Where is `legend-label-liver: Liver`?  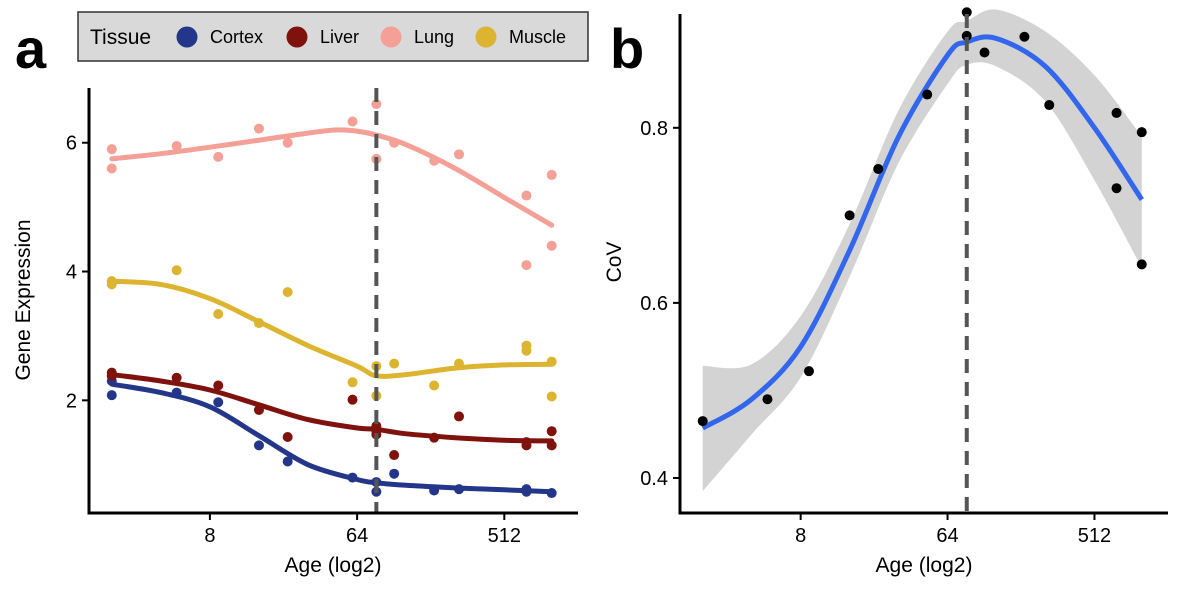
legend-label-liver: Liver is located at coordinates (339, 37).